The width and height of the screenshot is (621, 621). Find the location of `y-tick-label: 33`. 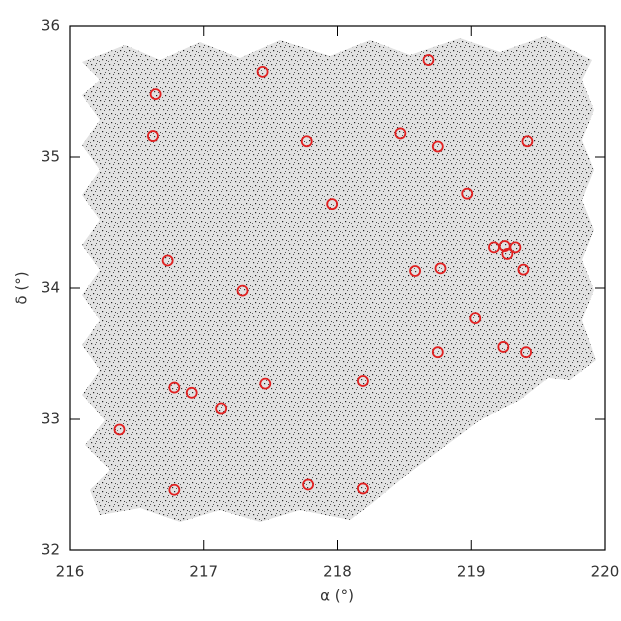

y-tick-label: 33 is located at coordinates (50, 419).